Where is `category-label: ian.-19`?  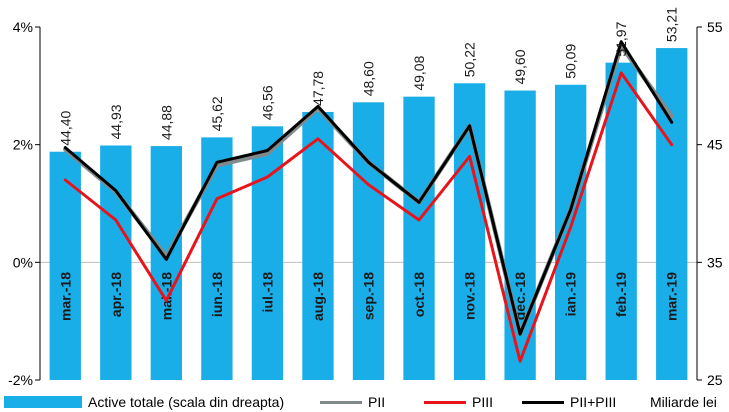
category-label: ian.-19 is located at coordinates (571, 294).